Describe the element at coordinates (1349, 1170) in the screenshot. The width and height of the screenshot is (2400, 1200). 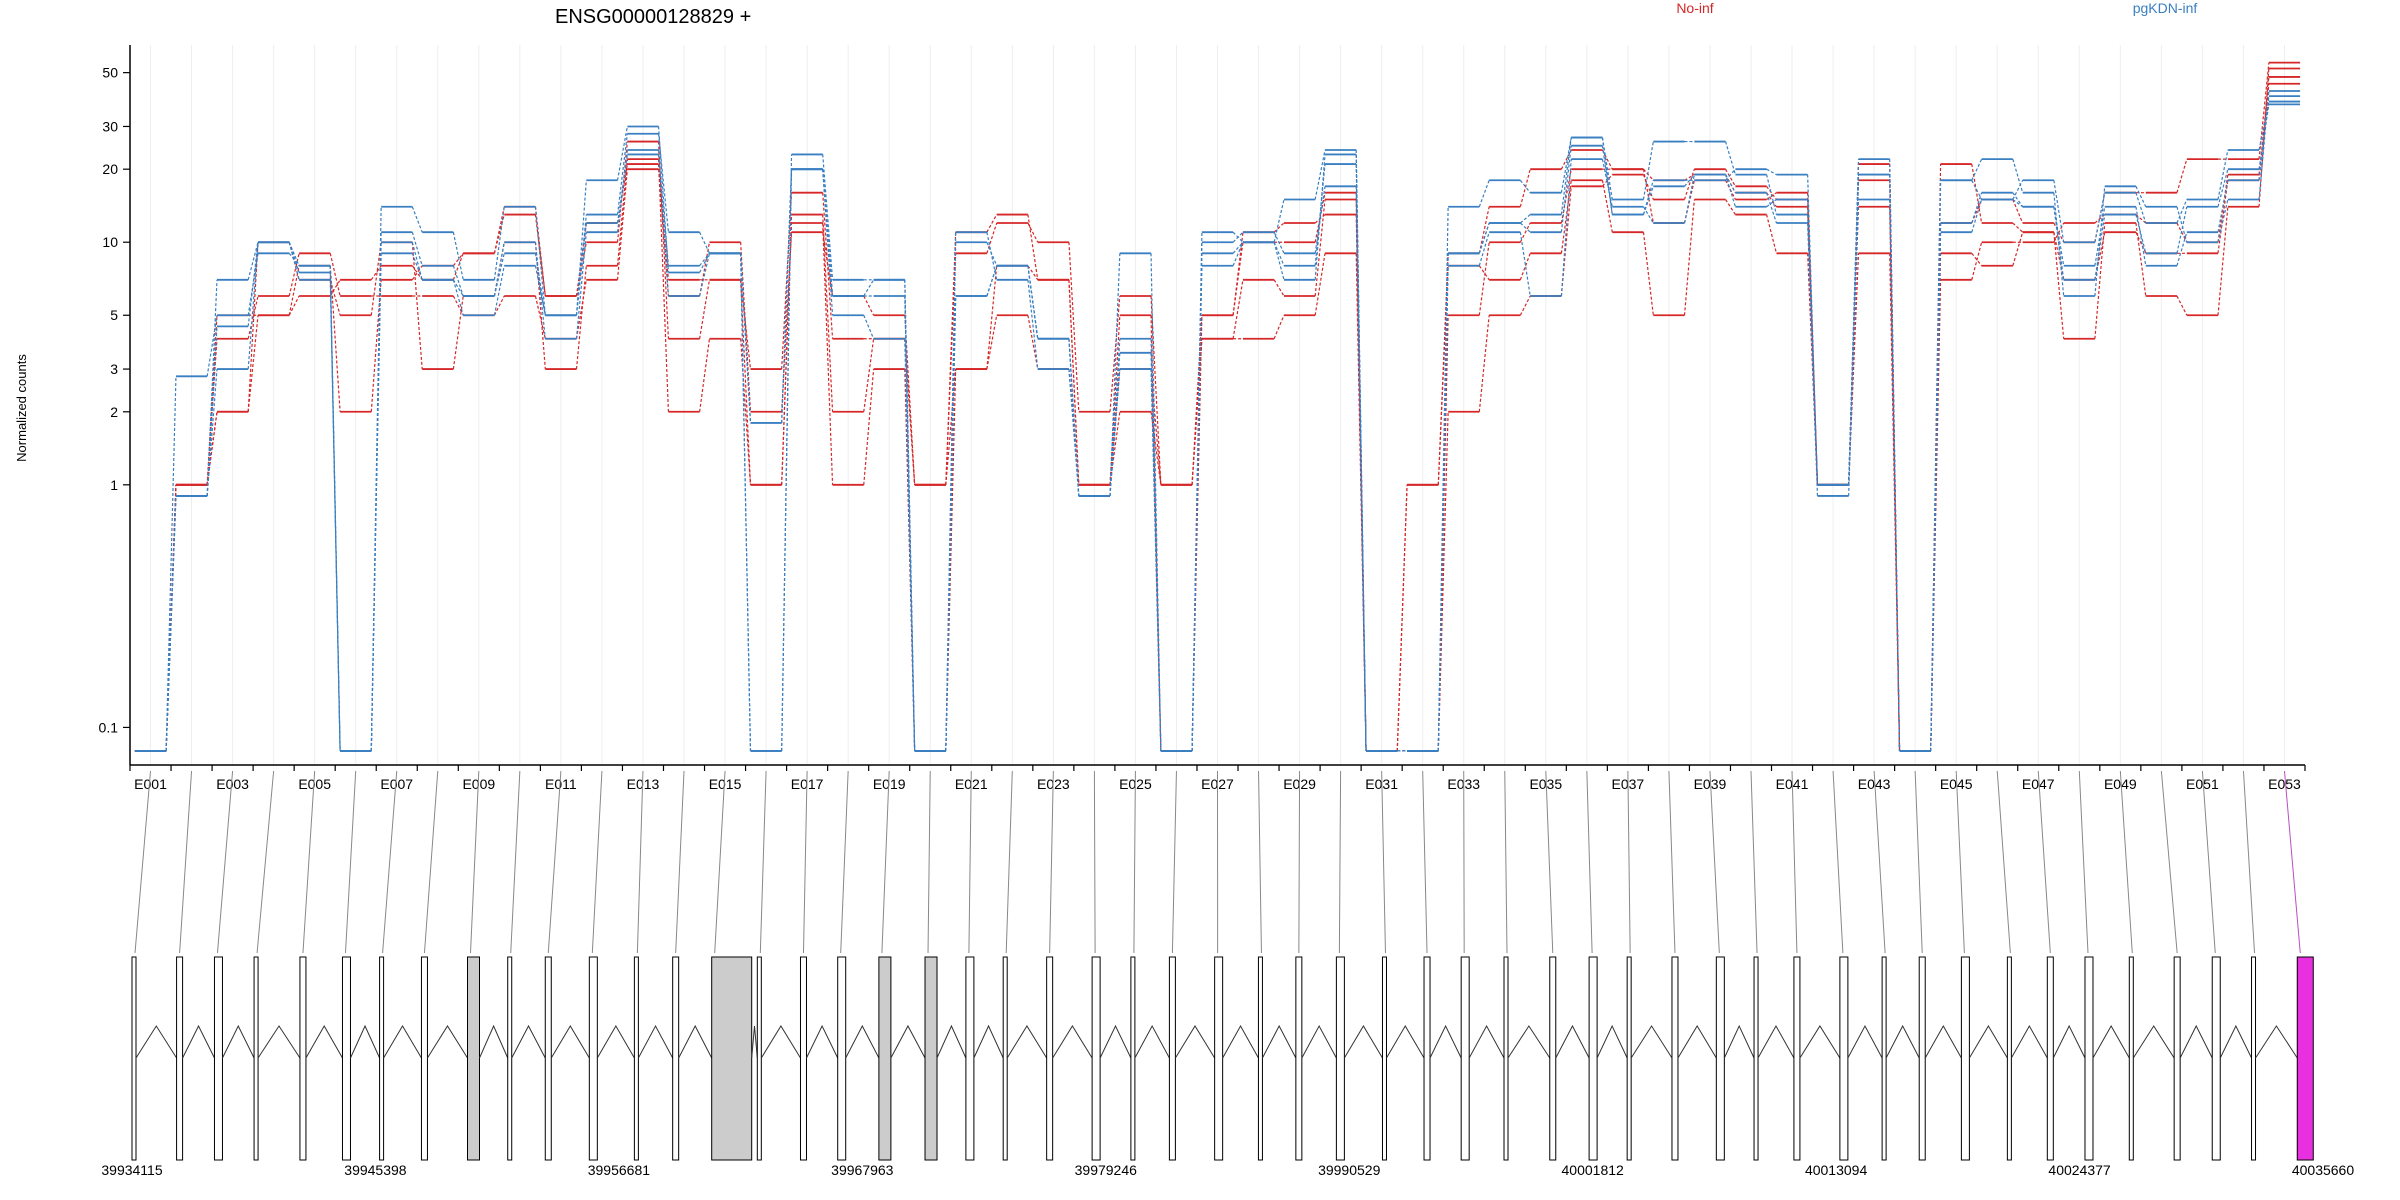
I see `coordinate-label: 39990529` at that location.